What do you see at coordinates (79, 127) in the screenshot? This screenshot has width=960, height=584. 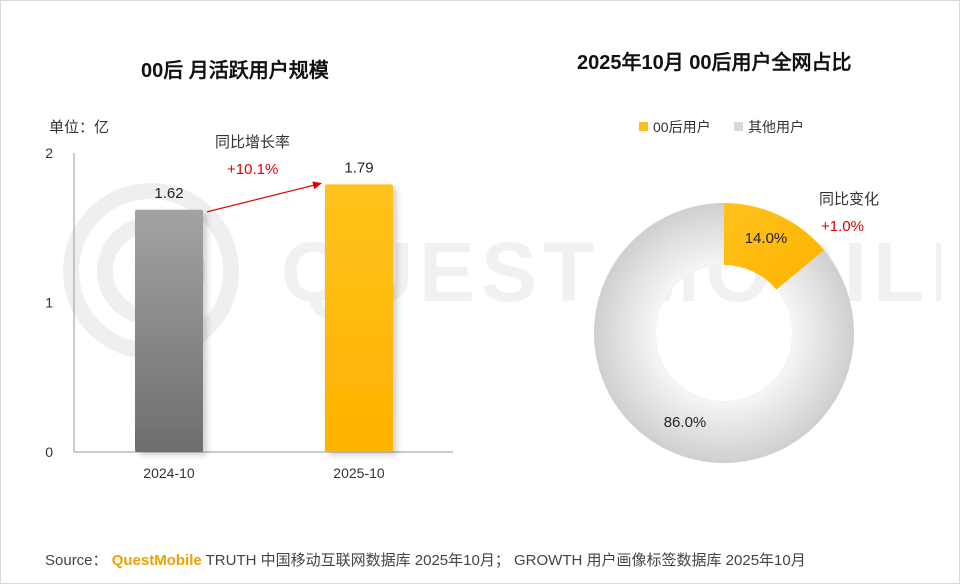 I see `unit-label: 单位：亿` at bounding box center [79, 127].